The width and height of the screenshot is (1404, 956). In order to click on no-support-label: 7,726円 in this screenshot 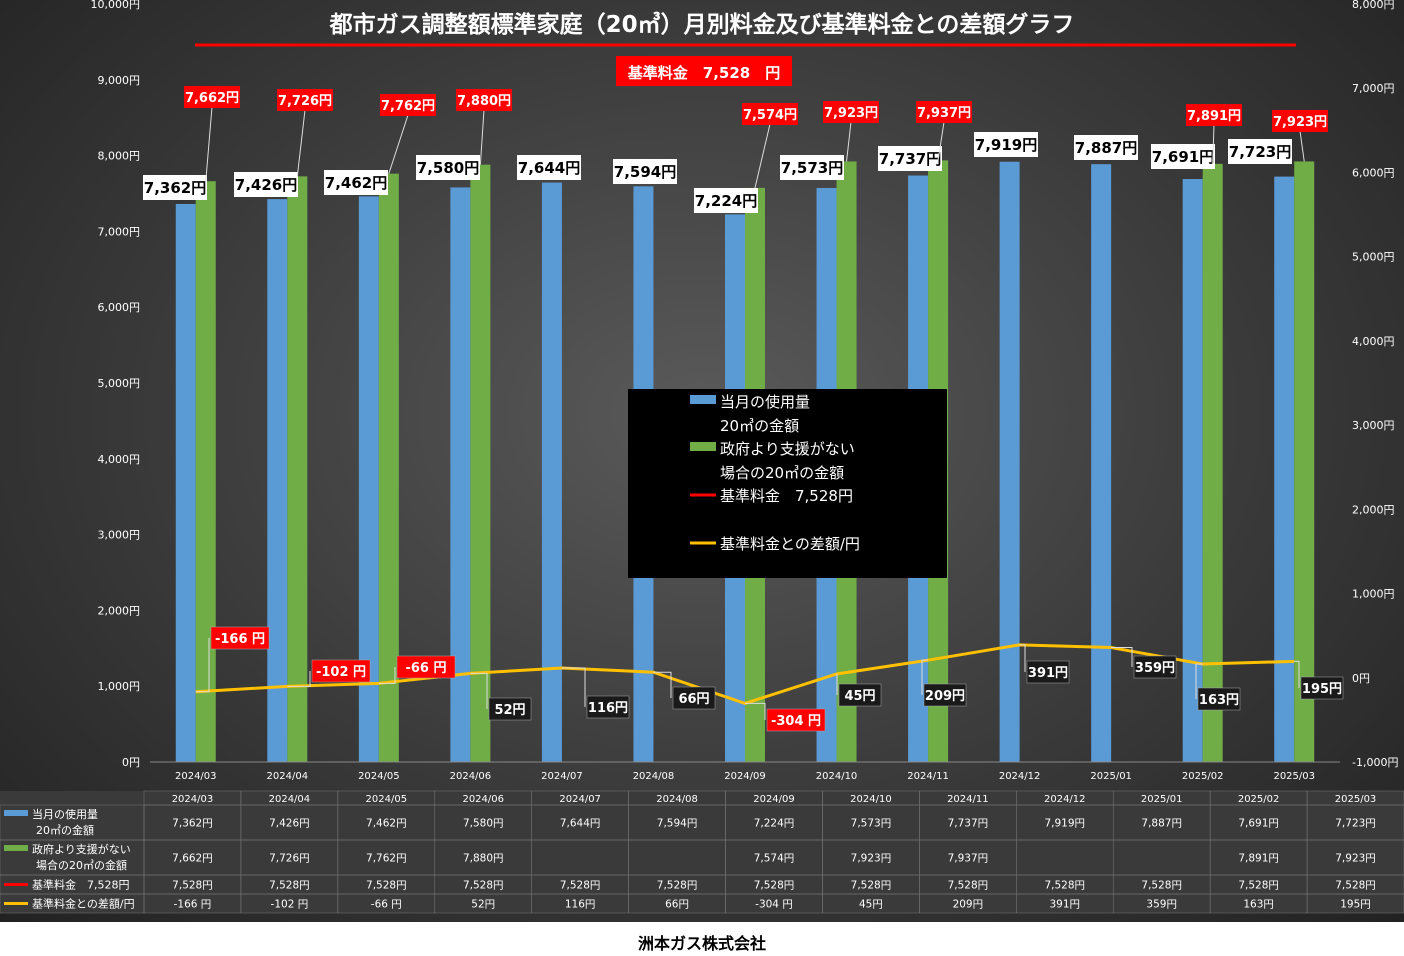, I will do `click(305, 101)`.